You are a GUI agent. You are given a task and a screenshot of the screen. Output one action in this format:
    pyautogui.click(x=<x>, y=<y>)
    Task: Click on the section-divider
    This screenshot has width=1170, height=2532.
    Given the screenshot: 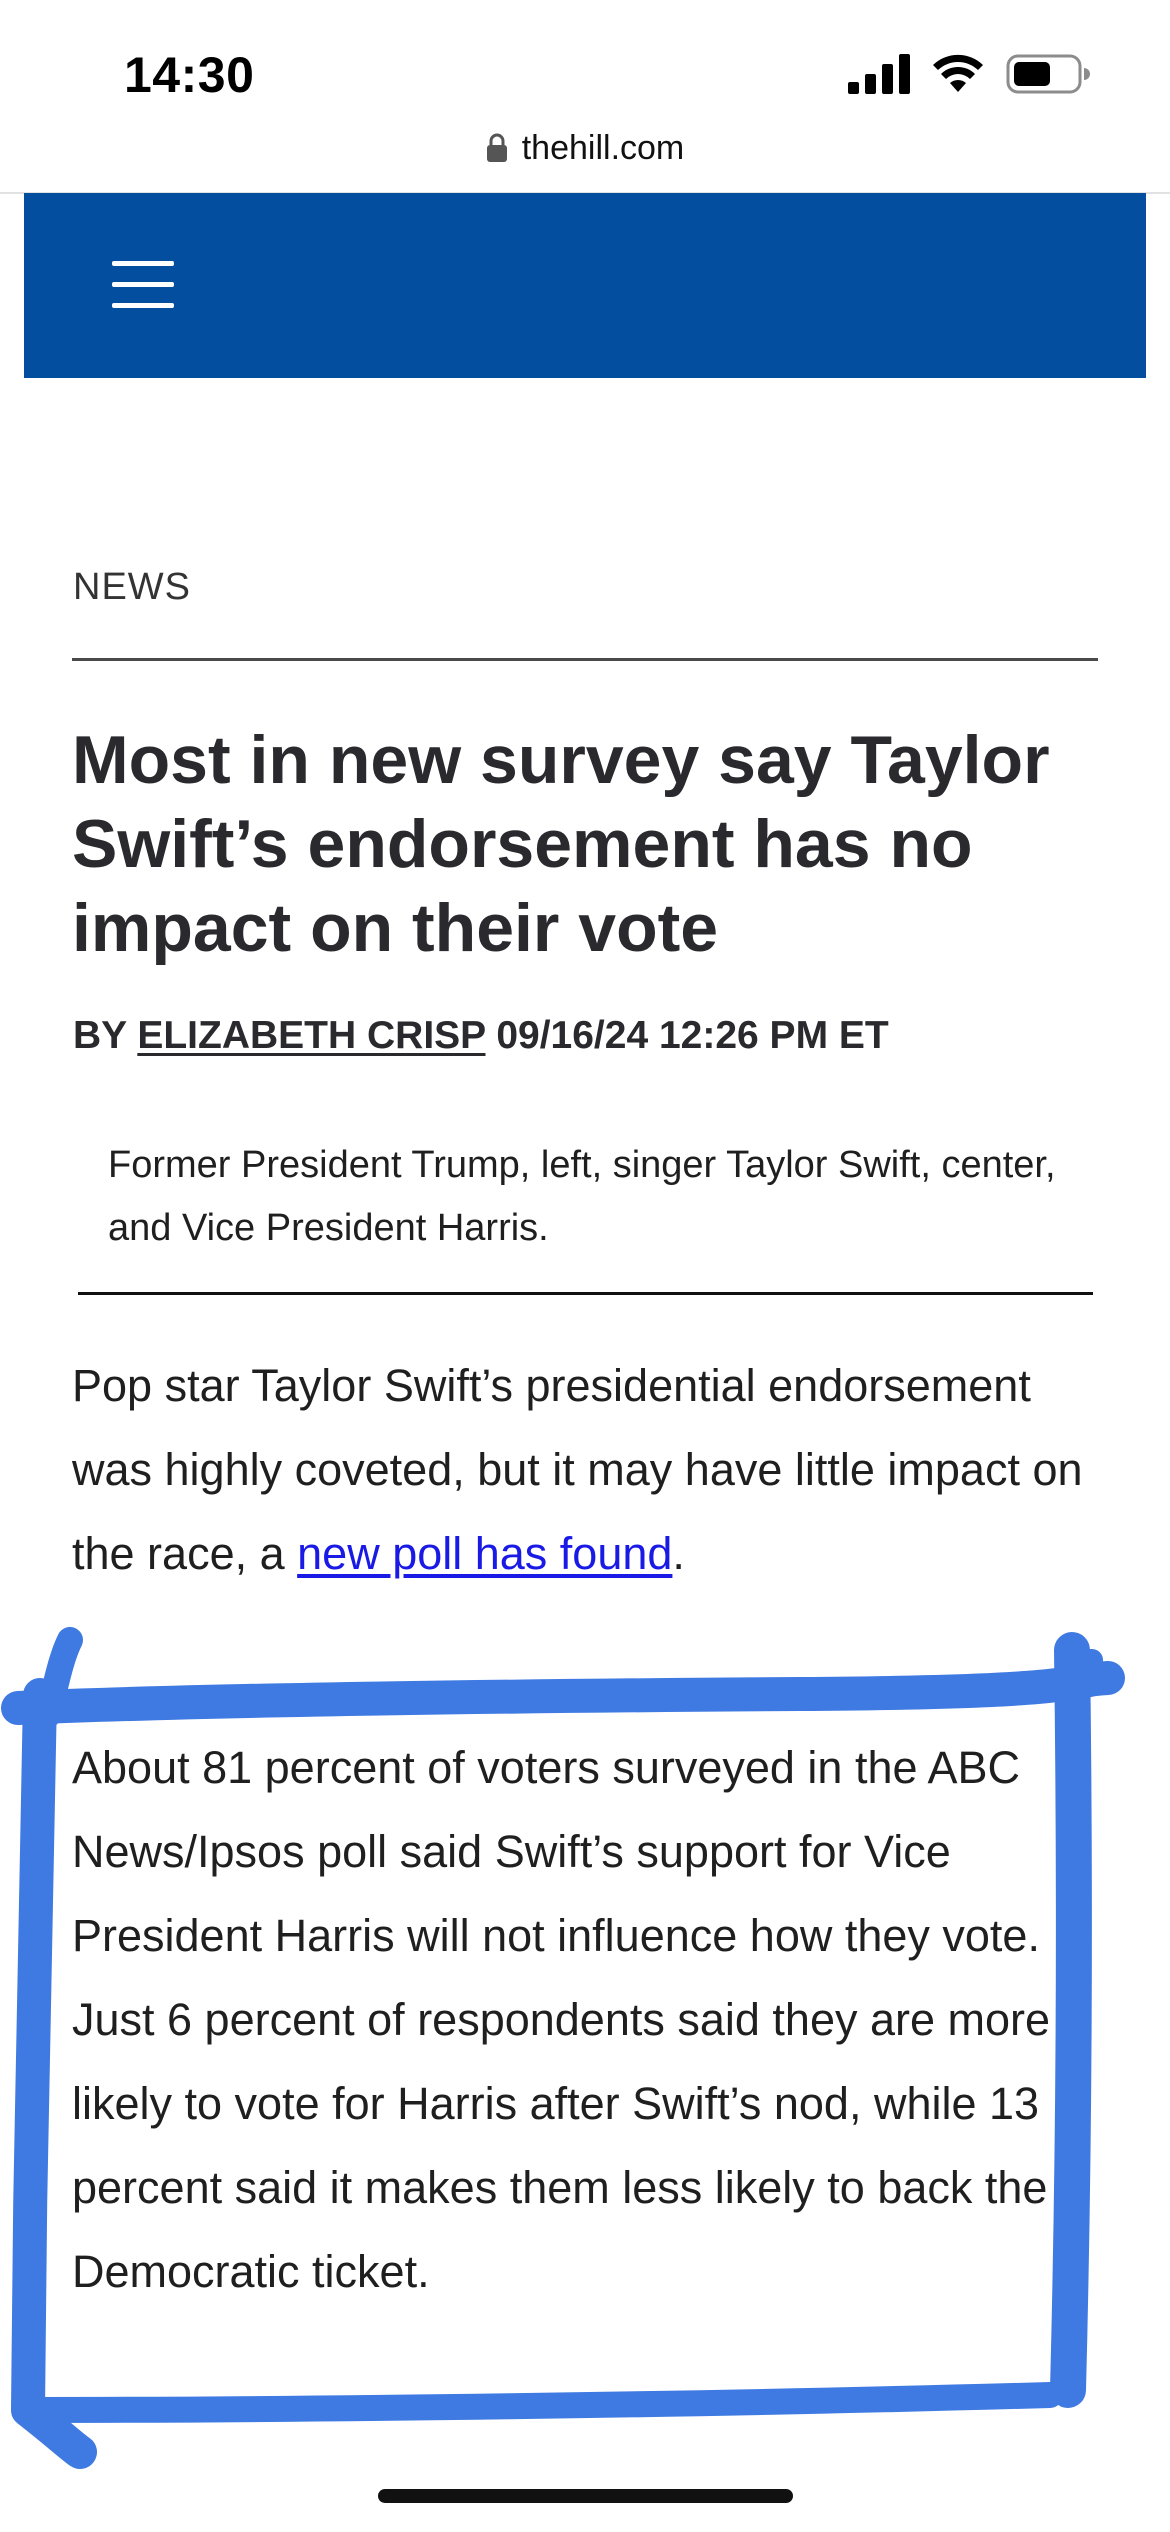 What is the action you would take?
    pyautogui.click(x=585, y=659)
    